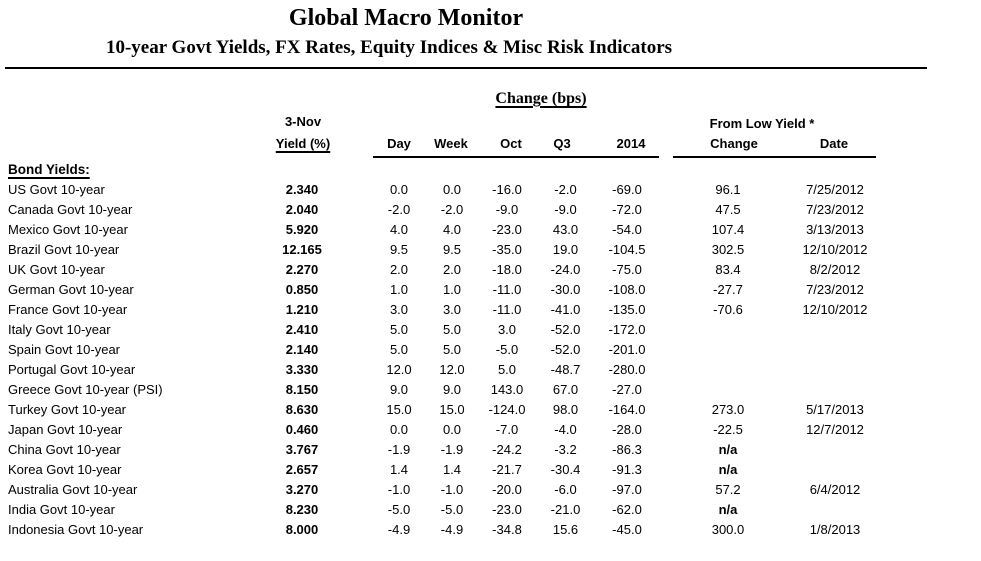 The width and height of the screenshot is (981, 561). What do you see at coordinates (565, 189) in the screenshot?
I see `q3-change-cell: -2.0` at bounding box center [565, 189].